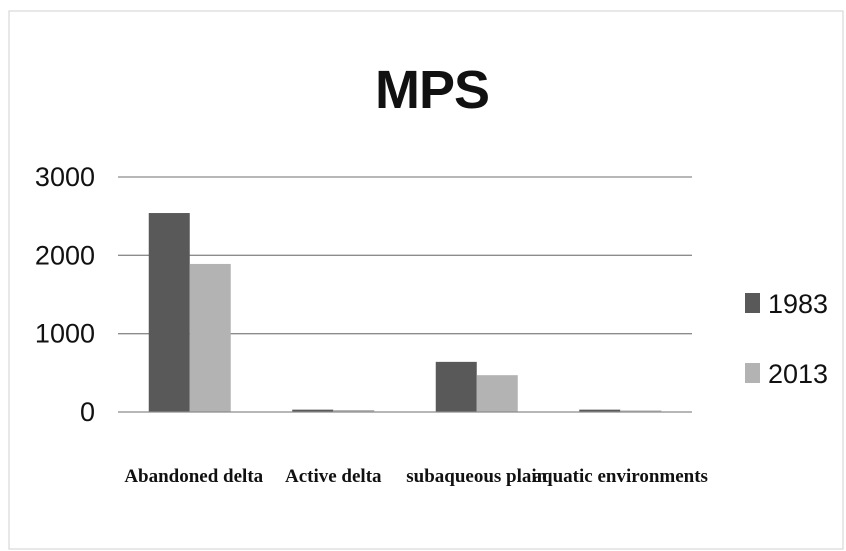  Describe the element at coordinates (798, 304) in the screenshot. I see `legend-label: 1983` at that location.